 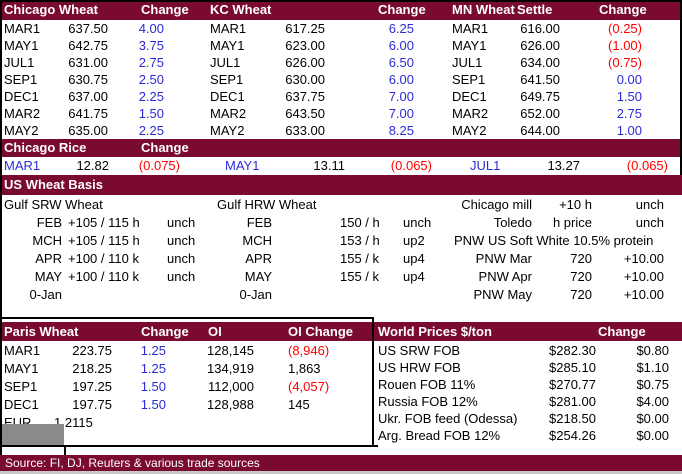 I want to click on table-row: PNW Mar 720 +10.00, so click(x=561, y=259).